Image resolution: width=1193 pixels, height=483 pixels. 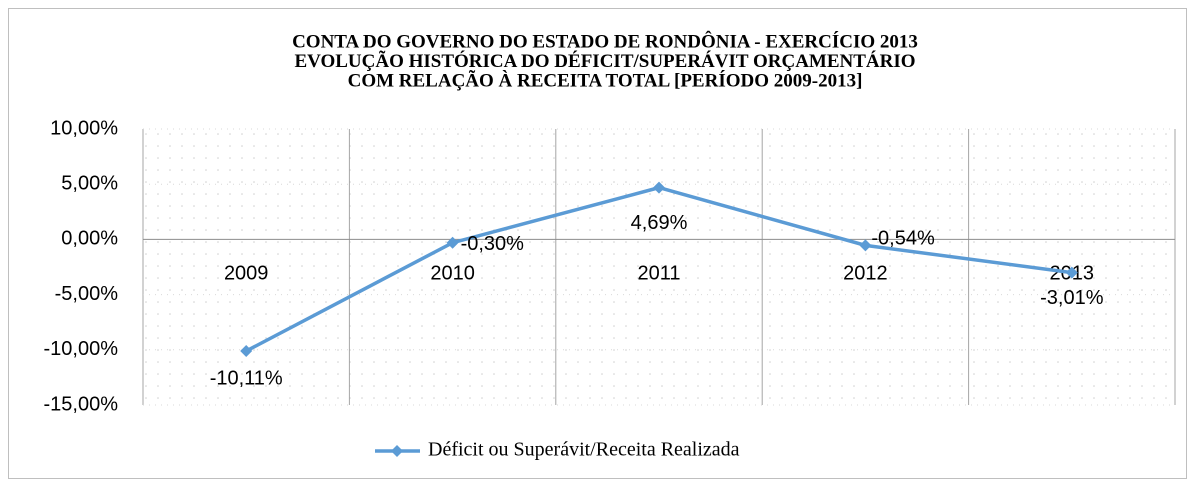 What do you see at coordinates (246, 274) in the screenshot?
I see `x-tick-label: 2009` at bounding box center [246, 274].